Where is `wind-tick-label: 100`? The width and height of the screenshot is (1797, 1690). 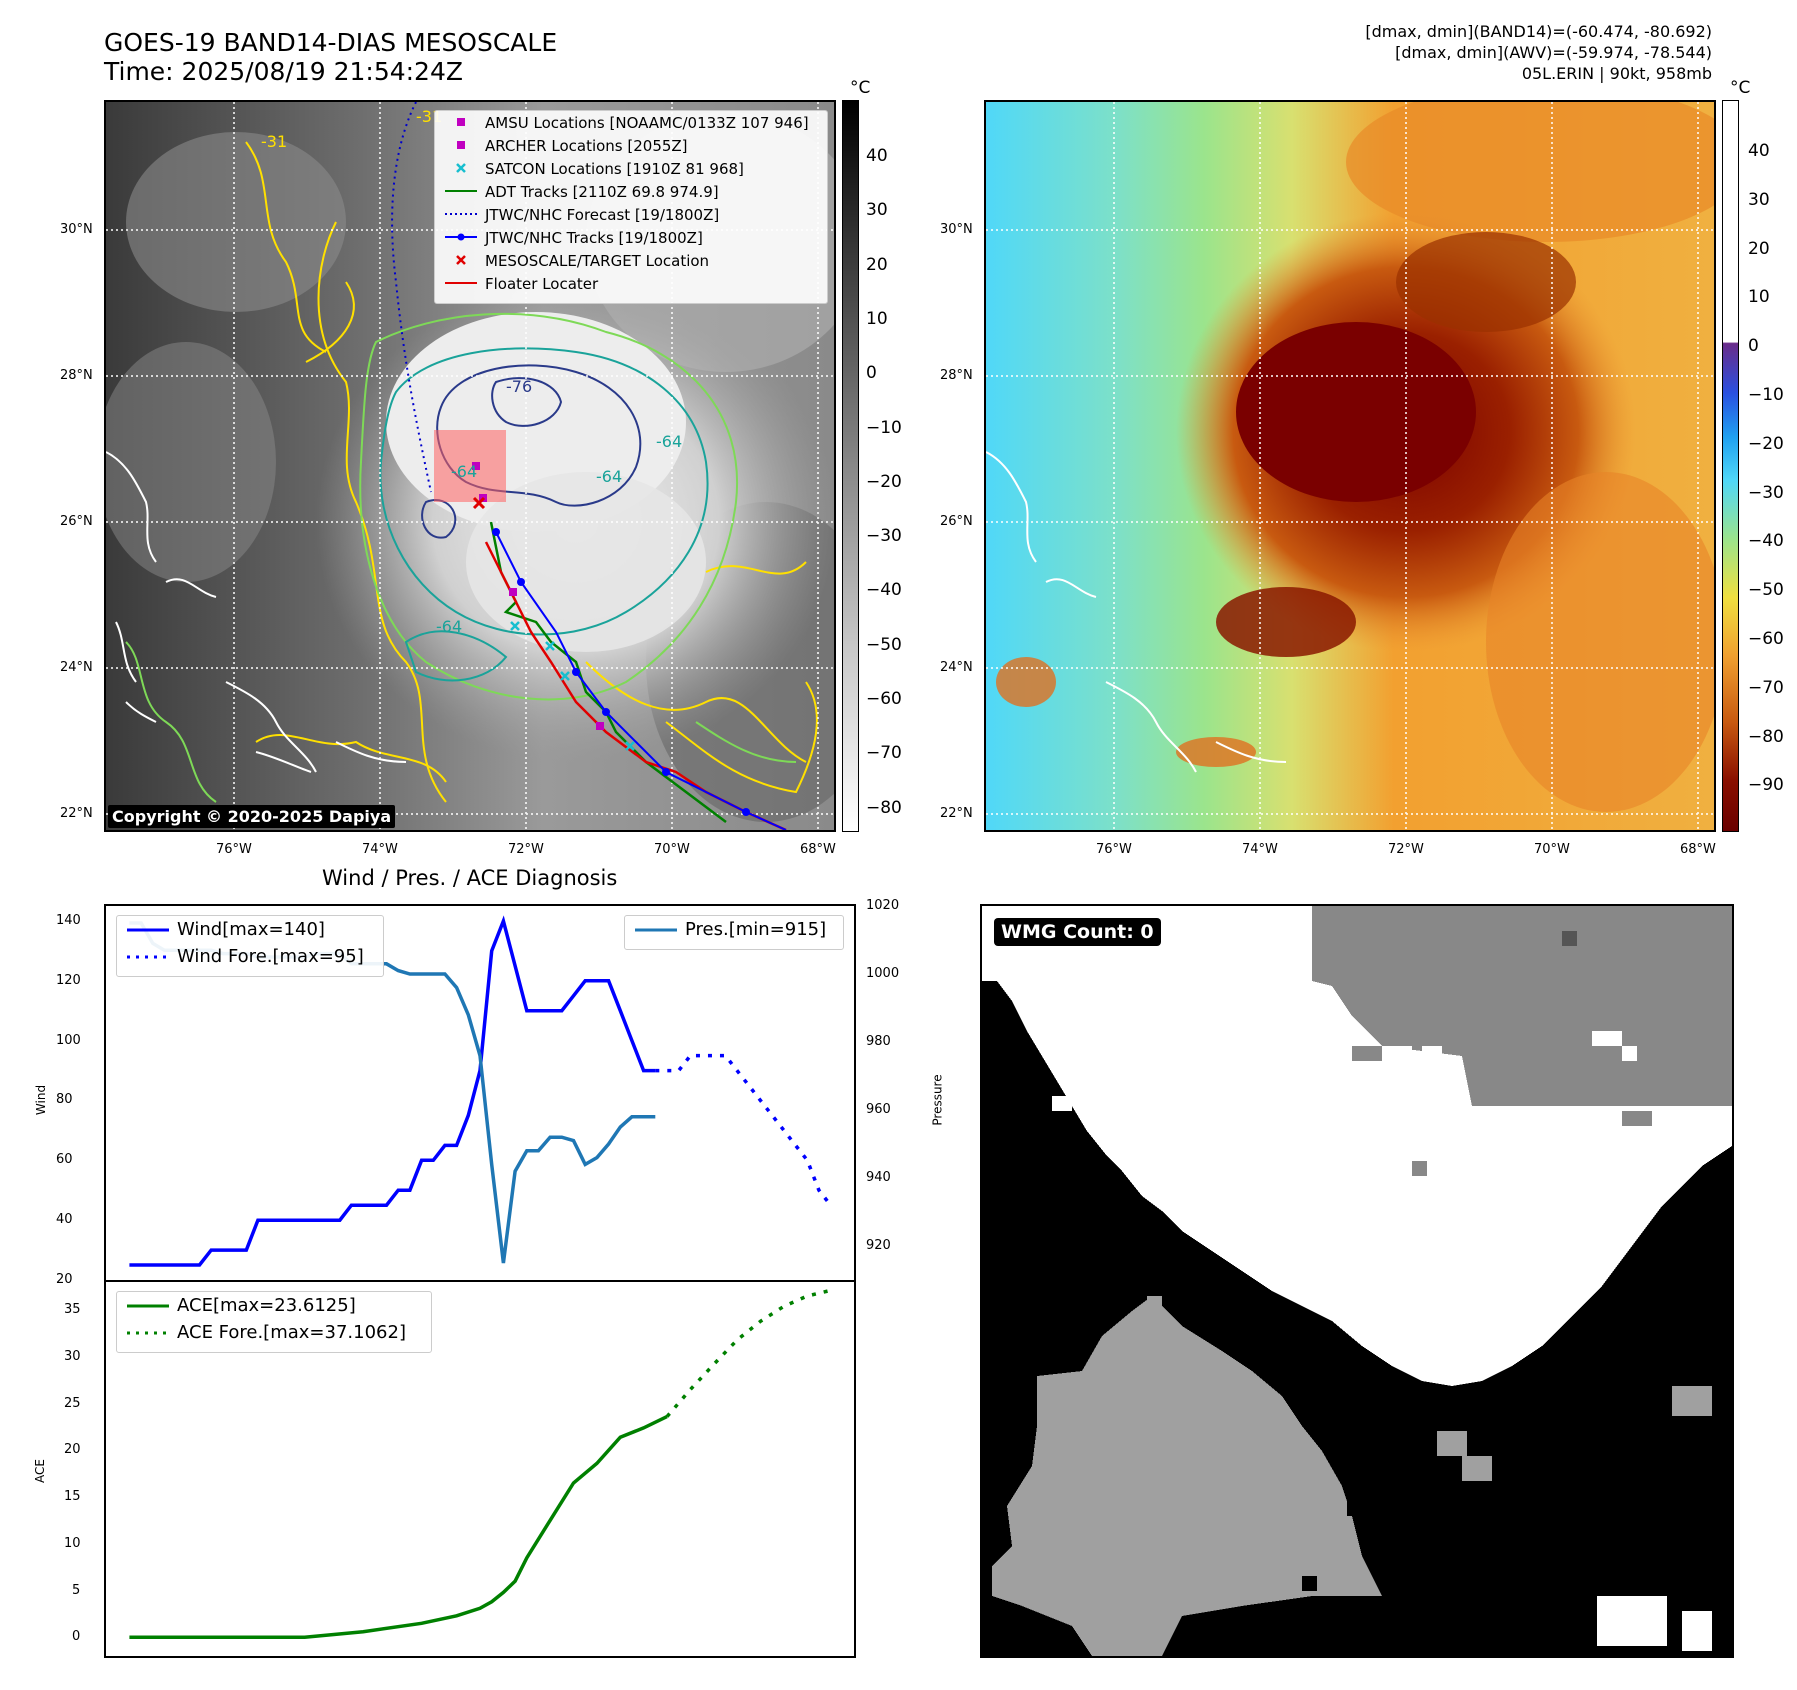 wind-tick-label: 100 is located at coordinates (68, 1040).